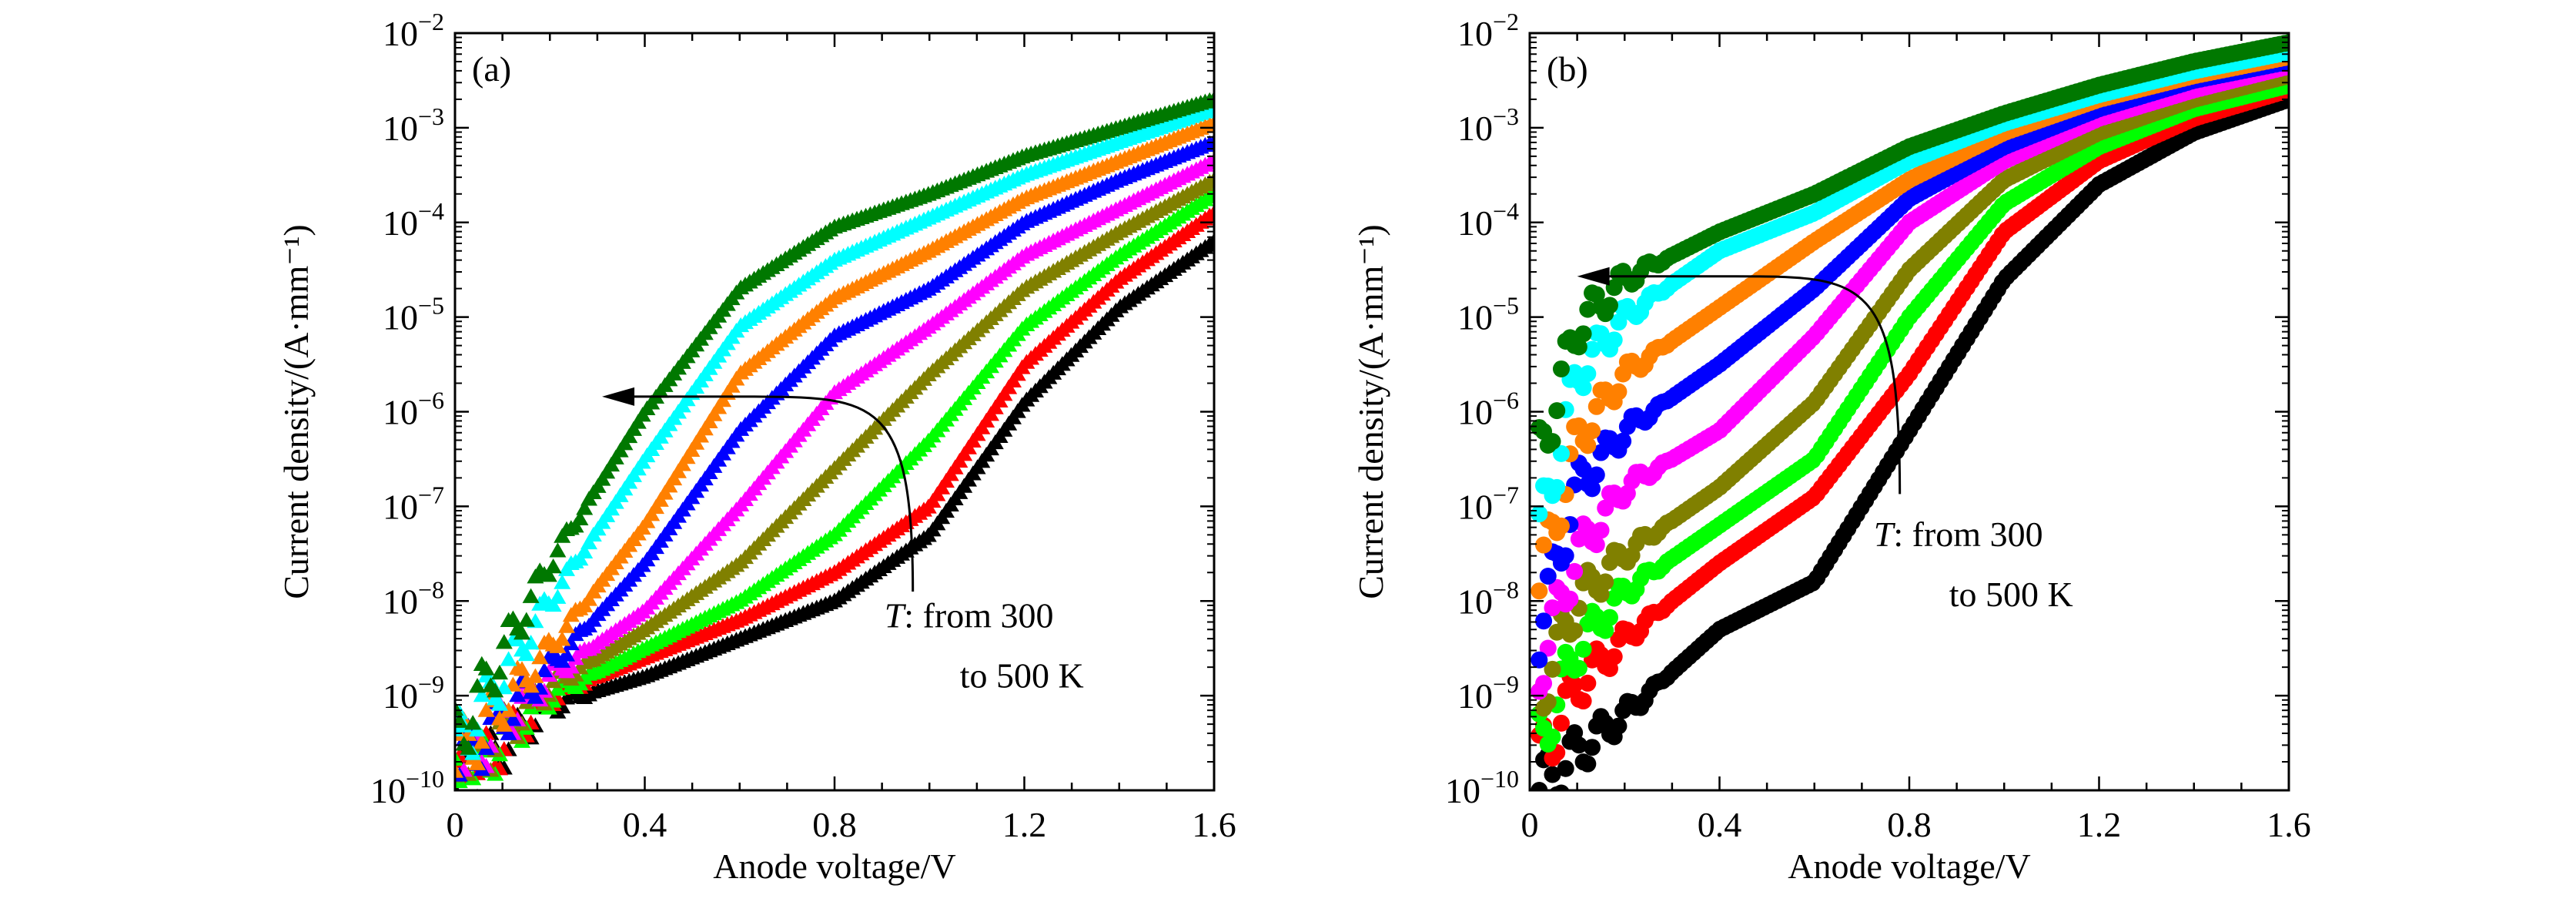 The height and width of the screenshot is (902, 2576). Describe the element at coordinates (1022, 676) in the screenshot. I see `annotation-line-2: to 500 K` at that location.